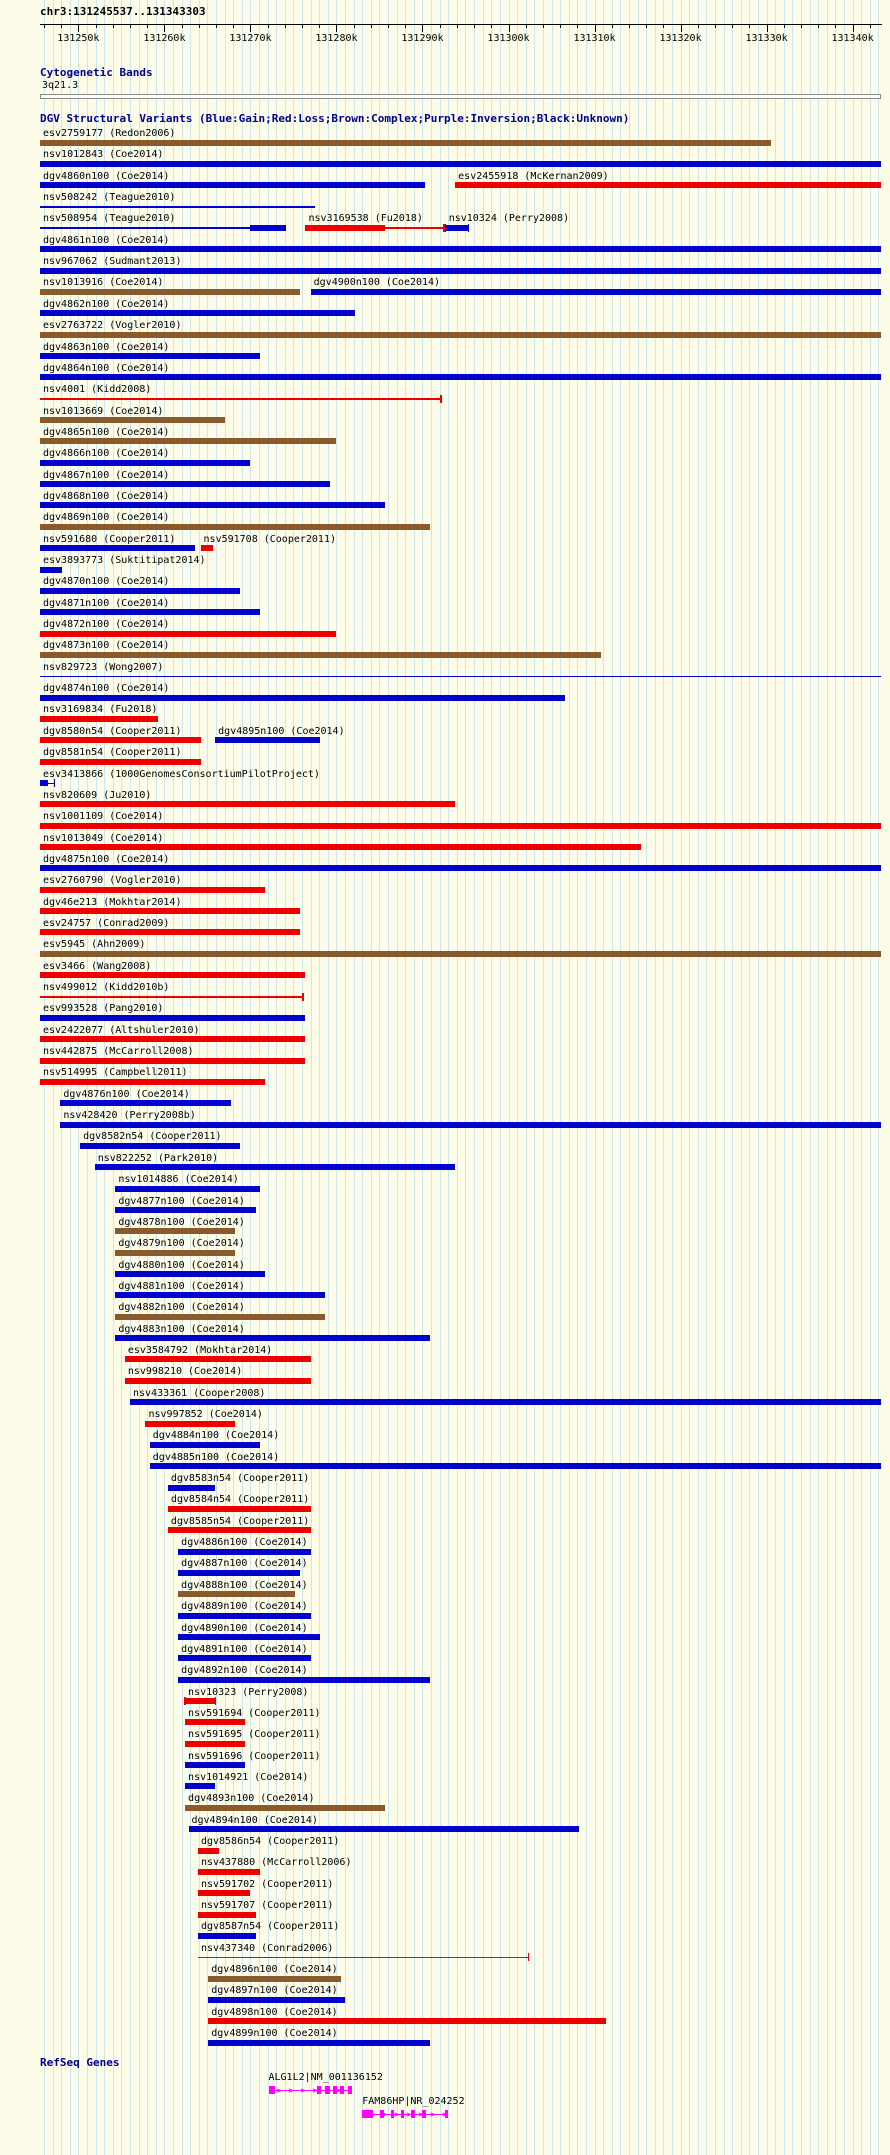 Image resolution: width=890 pixels, height=2155 pixels. What do you see at coordinates (460, 96) in the screenshot?
I see `cytoband-glyph` at bounding box center [460, 96].